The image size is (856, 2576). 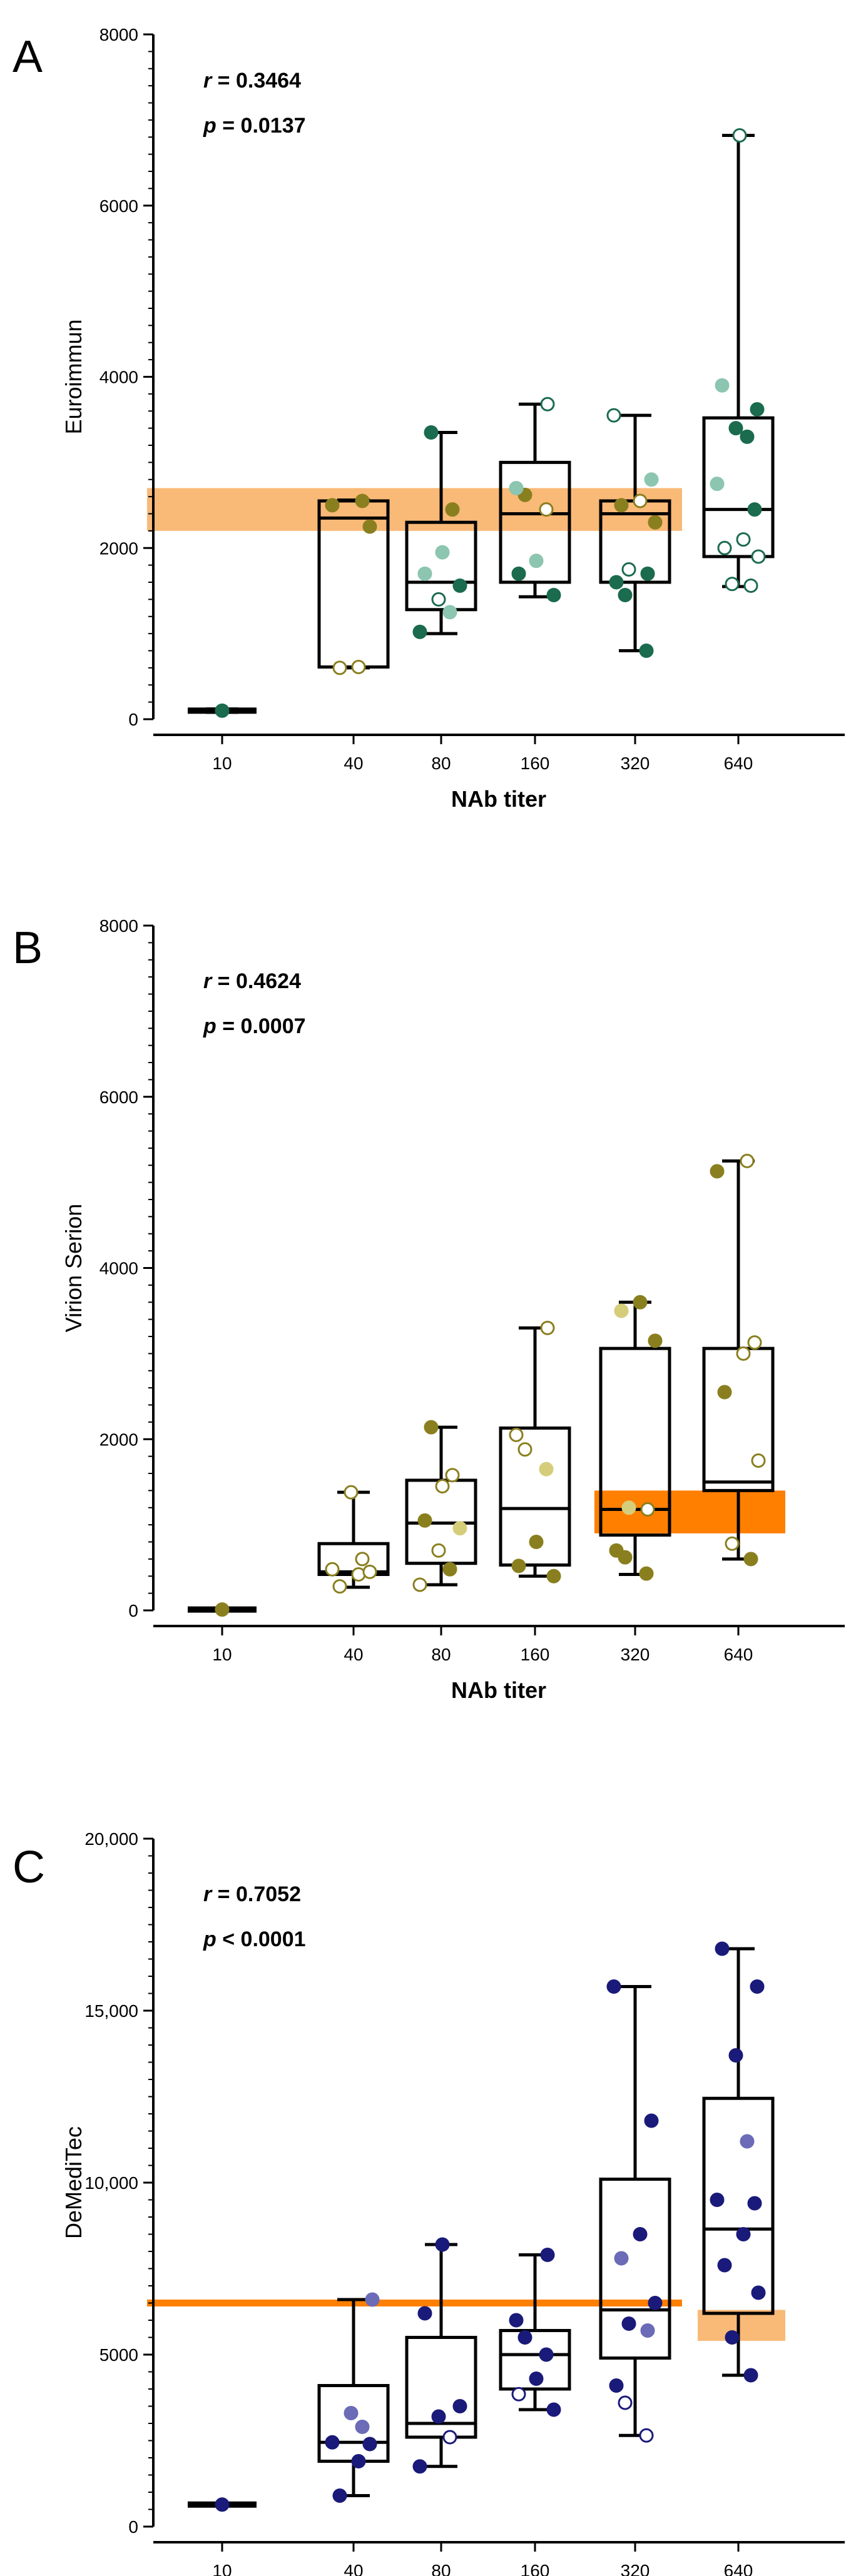 I want to click on y-tick-label: 2000, so click(x=119, y=548).